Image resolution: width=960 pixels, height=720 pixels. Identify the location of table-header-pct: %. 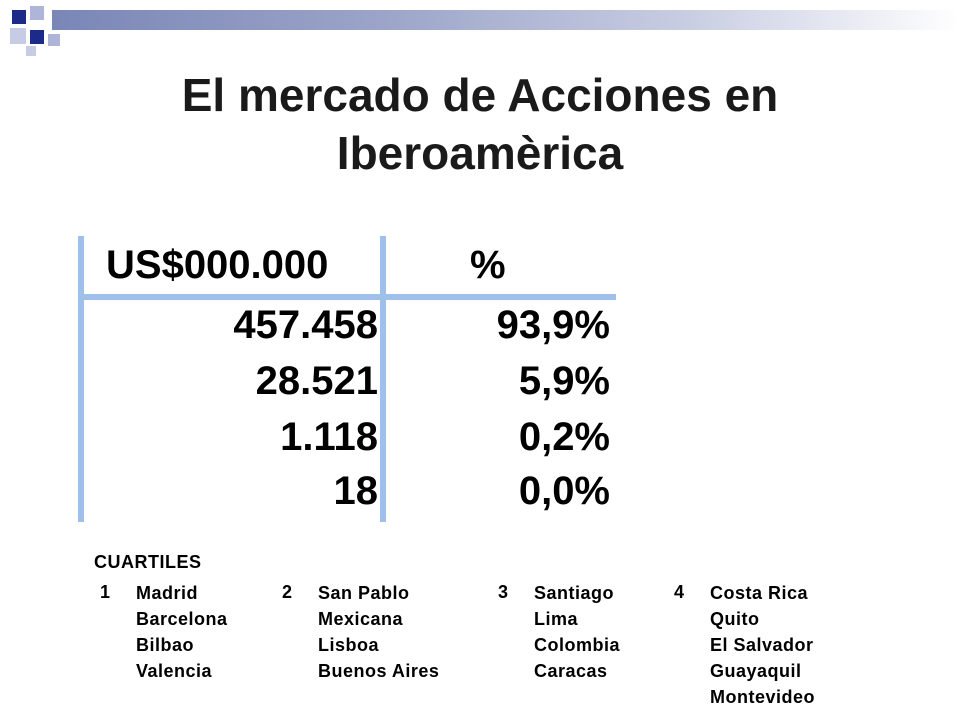
(488, 265).